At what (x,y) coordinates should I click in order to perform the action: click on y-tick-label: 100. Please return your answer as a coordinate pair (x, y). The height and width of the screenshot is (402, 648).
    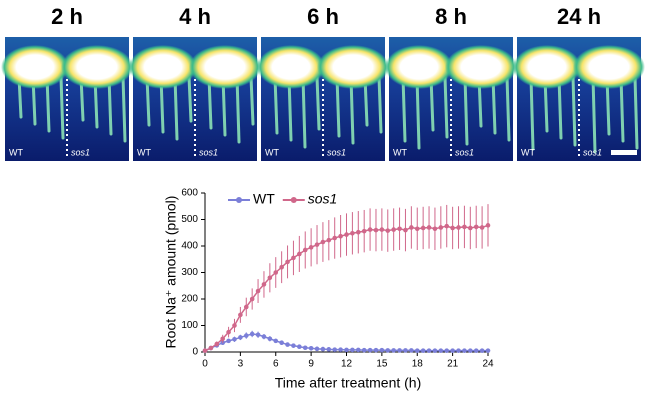
    Looking at the image, I should click on (189, 325).